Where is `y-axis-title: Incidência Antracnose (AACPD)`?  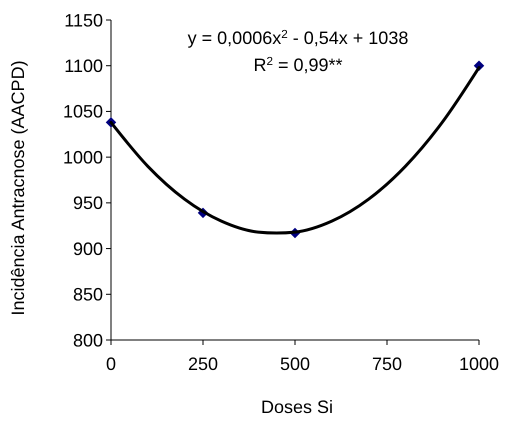
y-axis-title: Incidência Antracnose (AACPD) is located at coordinates (18, 188).